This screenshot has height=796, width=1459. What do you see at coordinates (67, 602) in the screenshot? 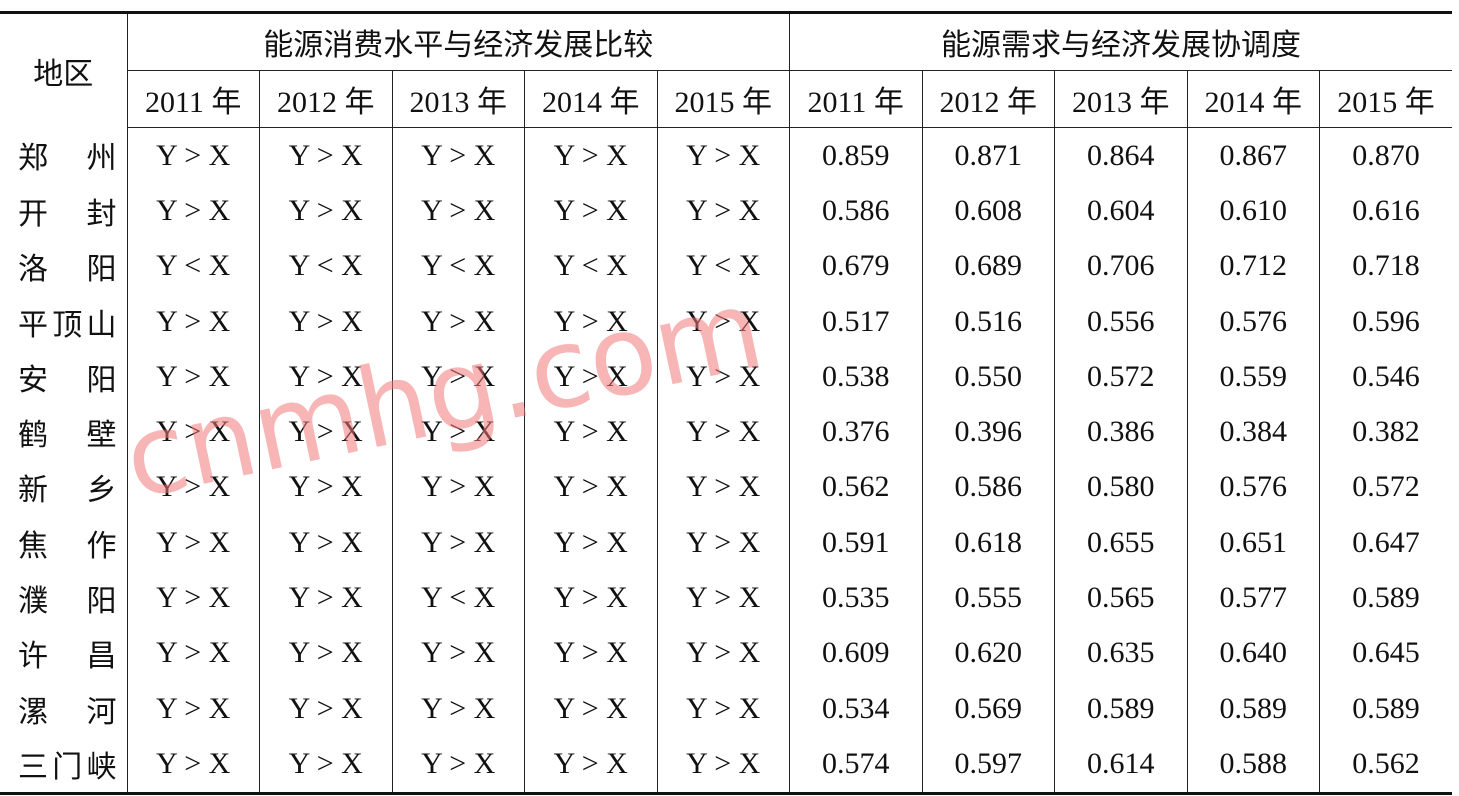
I see `region-cell: 濮阳` at bounding box center [67, 602].